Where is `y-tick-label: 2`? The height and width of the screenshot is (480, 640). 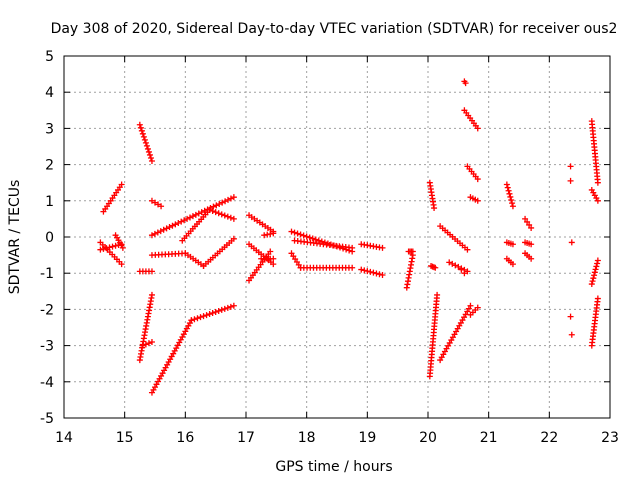 y-tick-label: 2 is located at coordinates (49, 166).